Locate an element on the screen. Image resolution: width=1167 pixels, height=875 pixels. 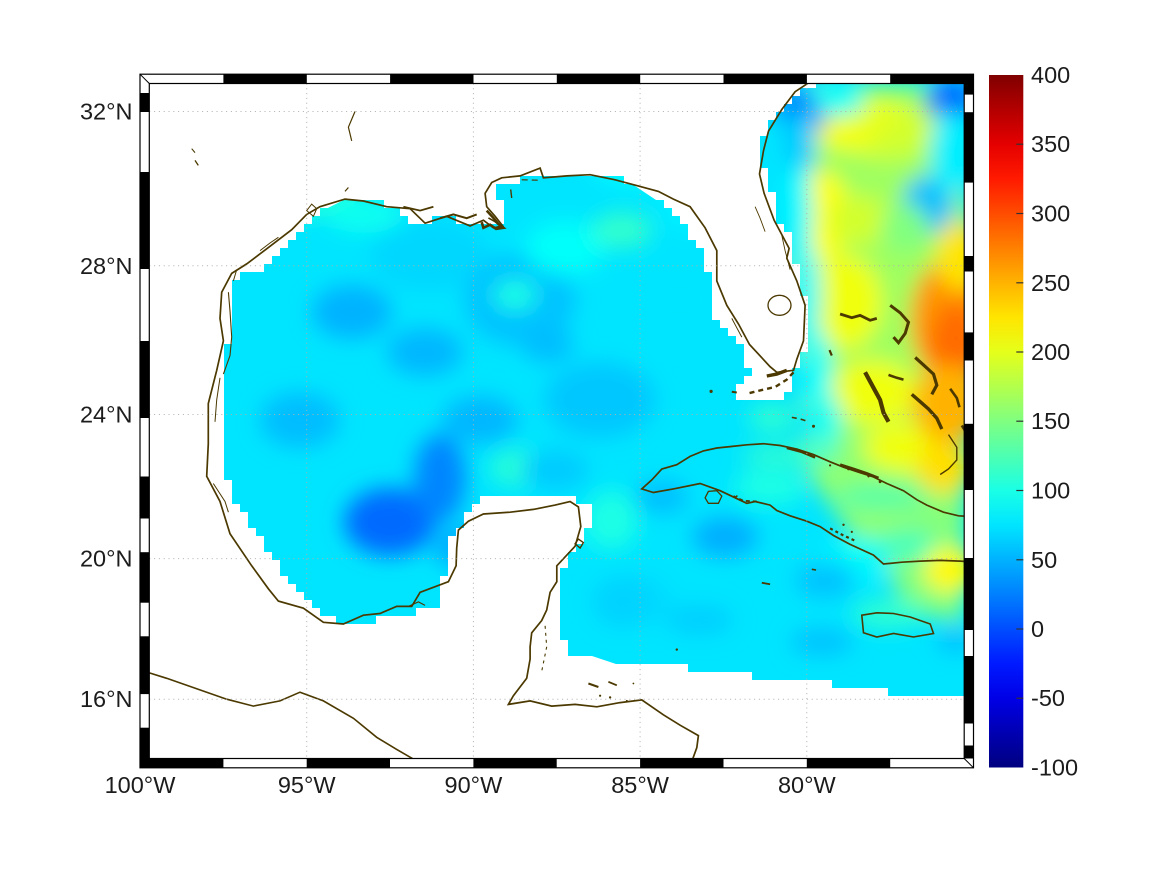
svg-text: 400 is located at coordinates (1050, 75).